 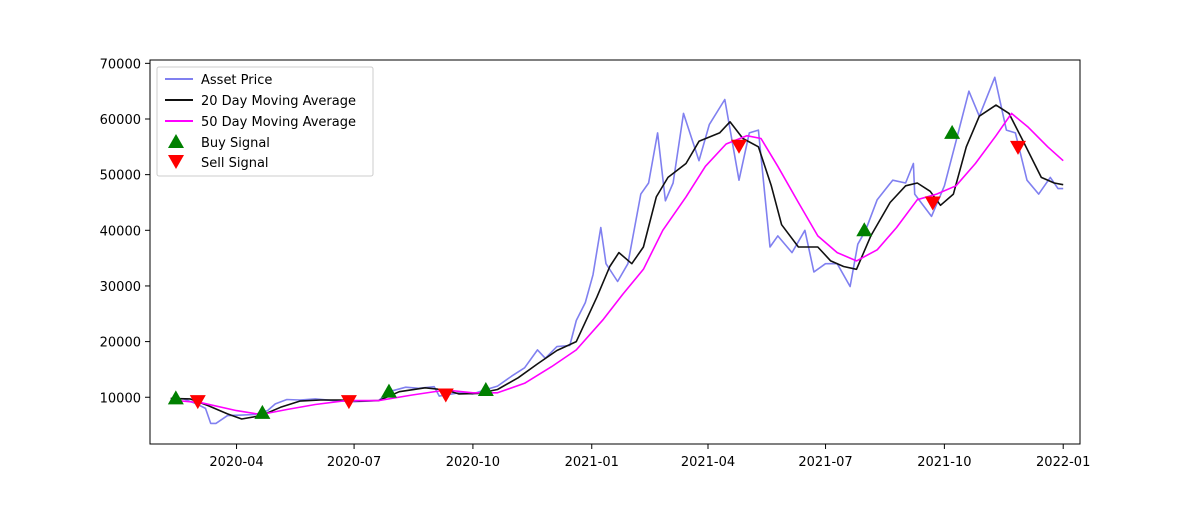 What do you see at coordinates (708, 462) in the screenshot?
I see `x-tick-label-4: 2021-04` at bounding box center [708, 462].